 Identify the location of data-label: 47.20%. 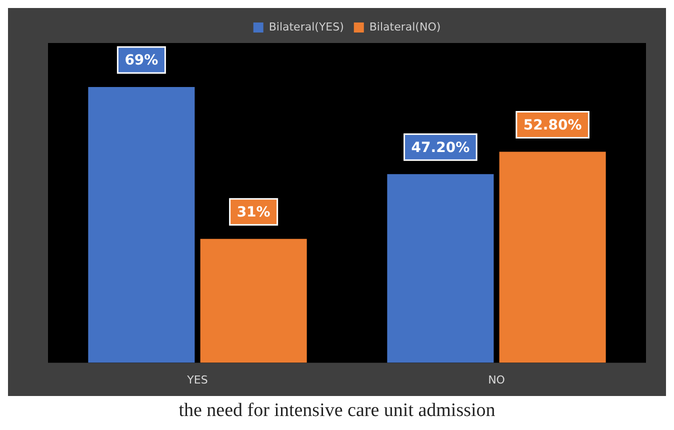
(440, 148).